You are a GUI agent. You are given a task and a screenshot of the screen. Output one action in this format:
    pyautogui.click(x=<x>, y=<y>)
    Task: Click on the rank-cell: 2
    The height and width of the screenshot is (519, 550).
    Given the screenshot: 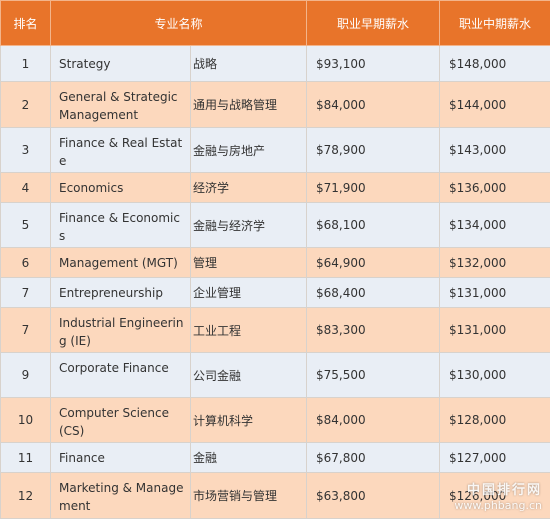 What is the action you would take?
    pyautogui.click(x=26, y=105)
    